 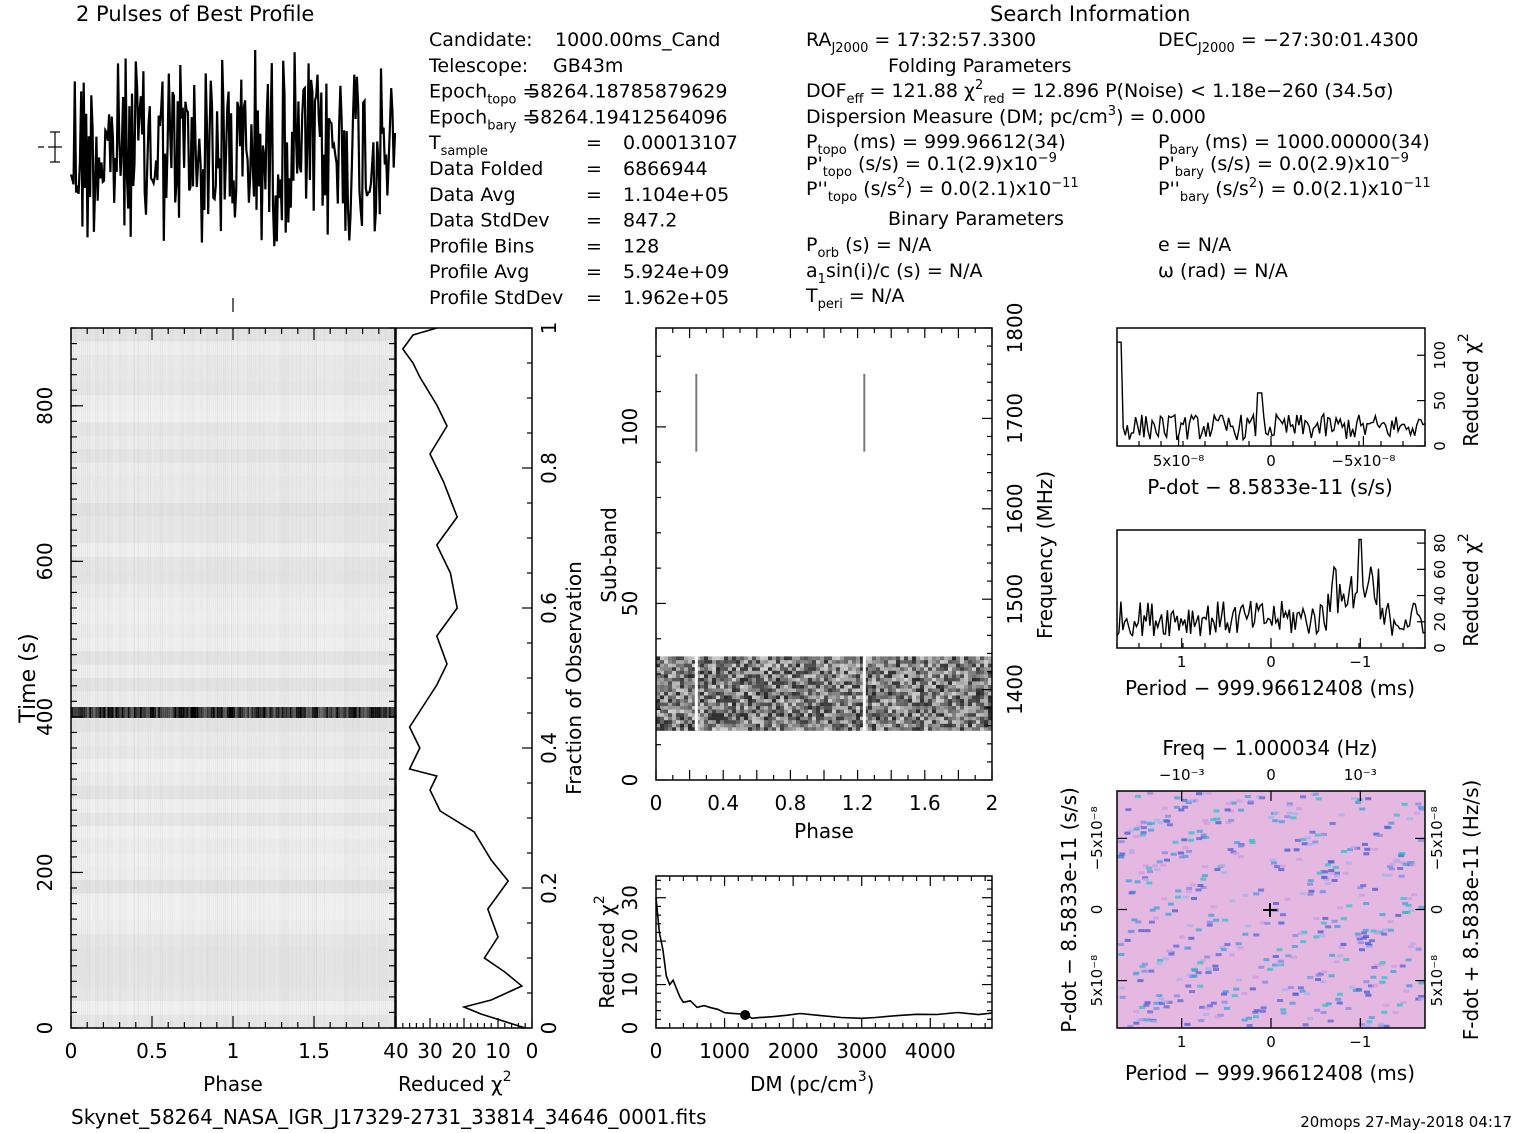 I want to click on subband-phase-tick-label: 0.4, so click(x=723, y=803).